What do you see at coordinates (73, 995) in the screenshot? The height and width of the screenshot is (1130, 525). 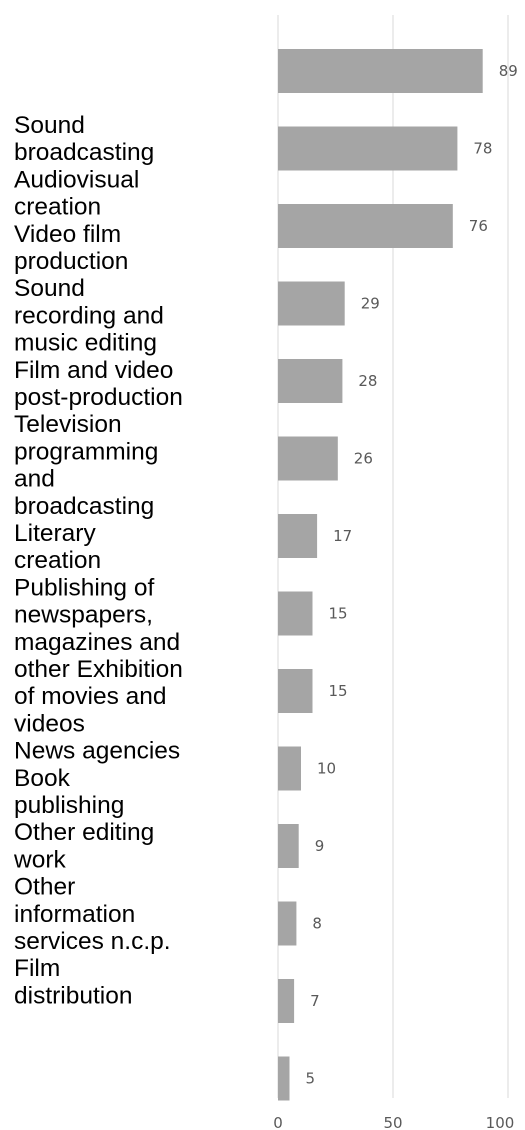 I see `category-label-line: distribution` at bounding box center [73, 995].